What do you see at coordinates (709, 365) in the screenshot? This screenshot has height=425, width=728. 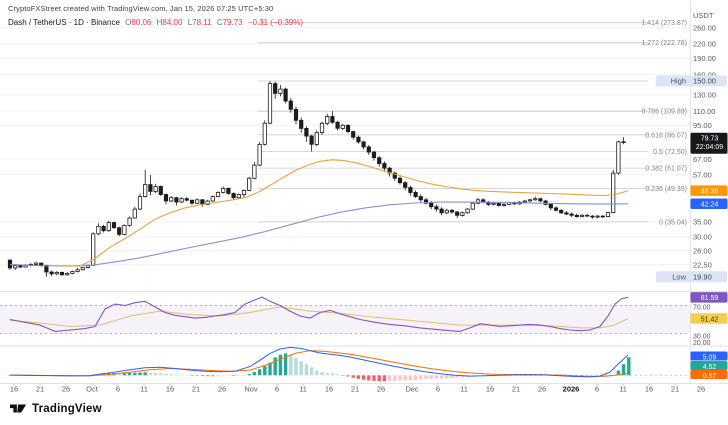 I see `macd-hist-badge` at bounding box center [709, 365].